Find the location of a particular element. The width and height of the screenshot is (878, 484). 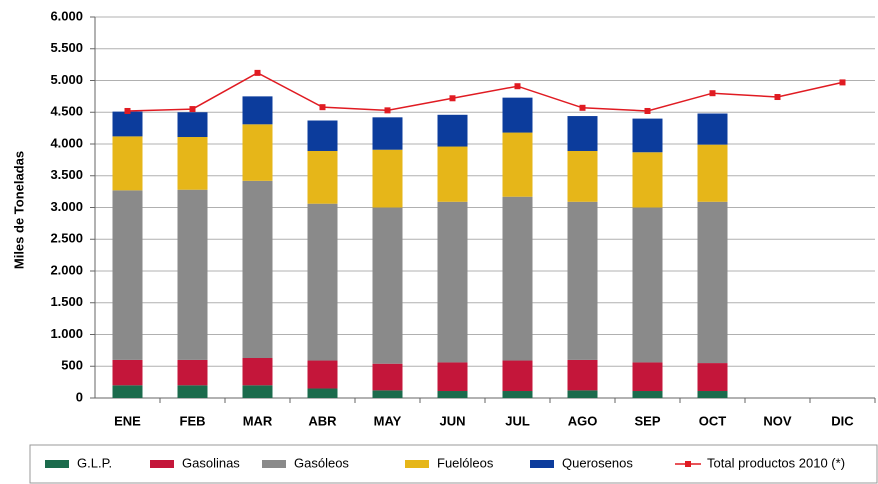

y-tick-label: 4.500 is located at coordinates (66, 111).